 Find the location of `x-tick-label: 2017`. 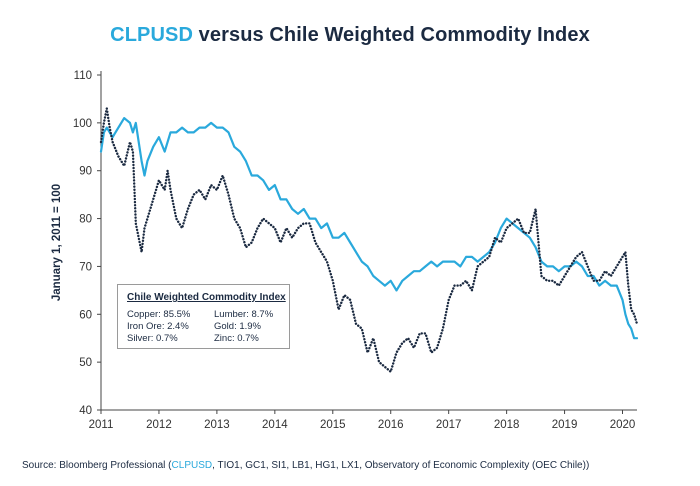

x-tick-label: 2017 is located at coordinates (449, 425).